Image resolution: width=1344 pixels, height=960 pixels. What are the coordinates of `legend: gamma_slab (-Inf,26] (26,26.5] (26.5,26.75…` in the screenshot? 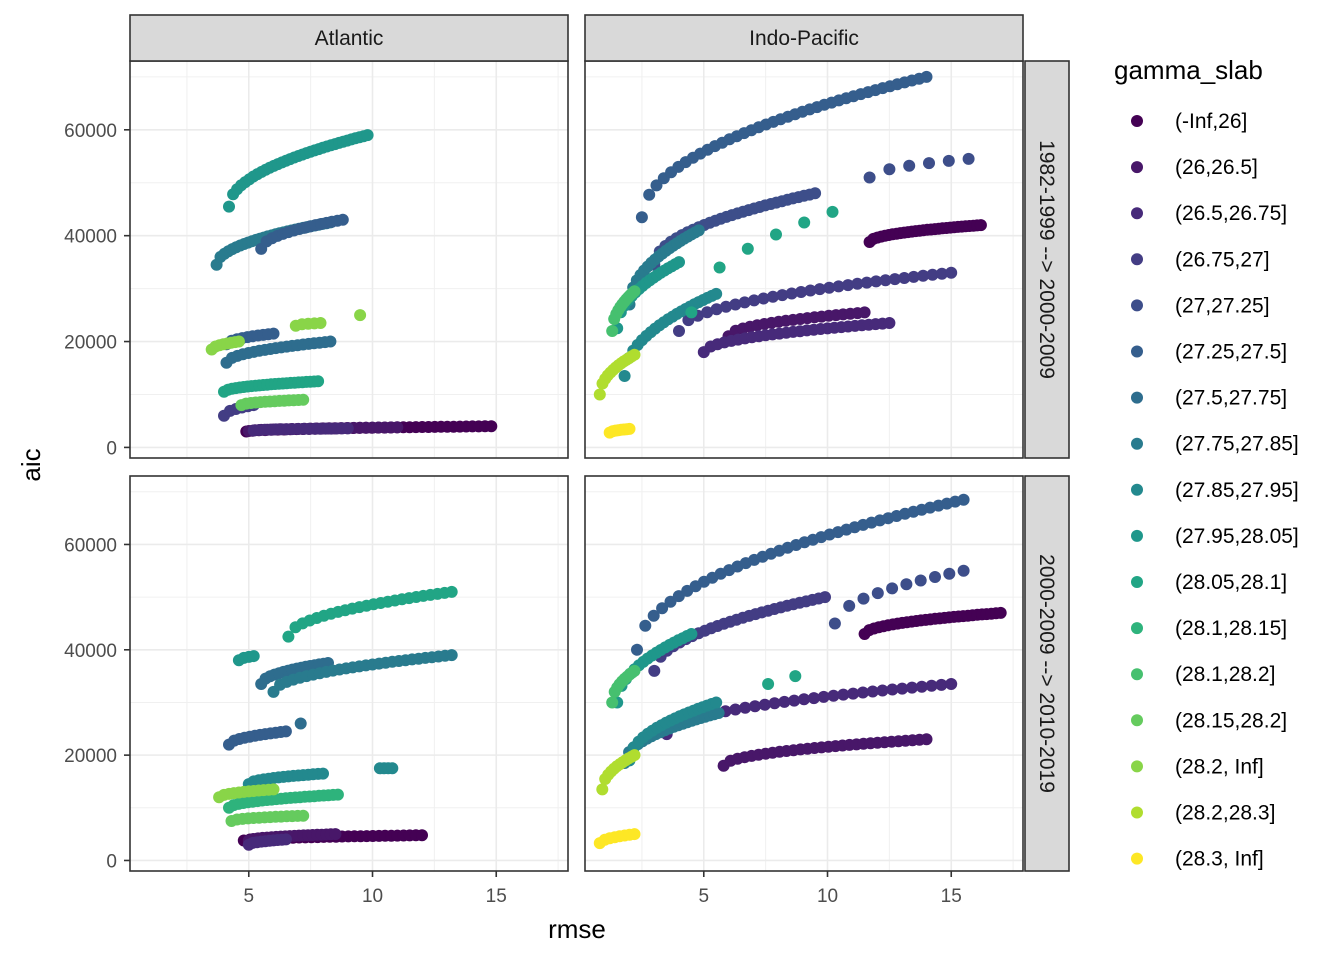 It's located at (1206, 463).